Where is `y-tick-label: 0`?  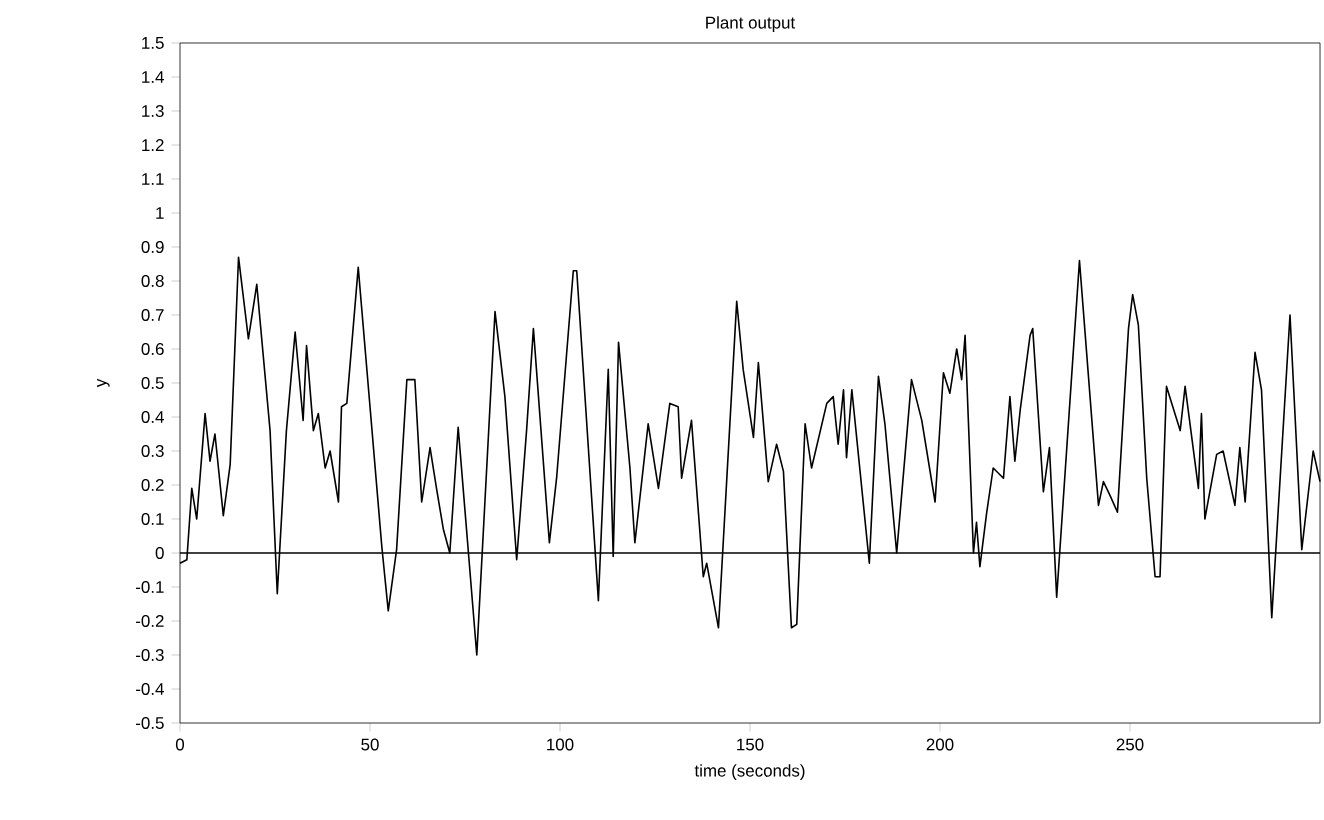
y-tick-label: 0 is located at coordinates (159, 553).